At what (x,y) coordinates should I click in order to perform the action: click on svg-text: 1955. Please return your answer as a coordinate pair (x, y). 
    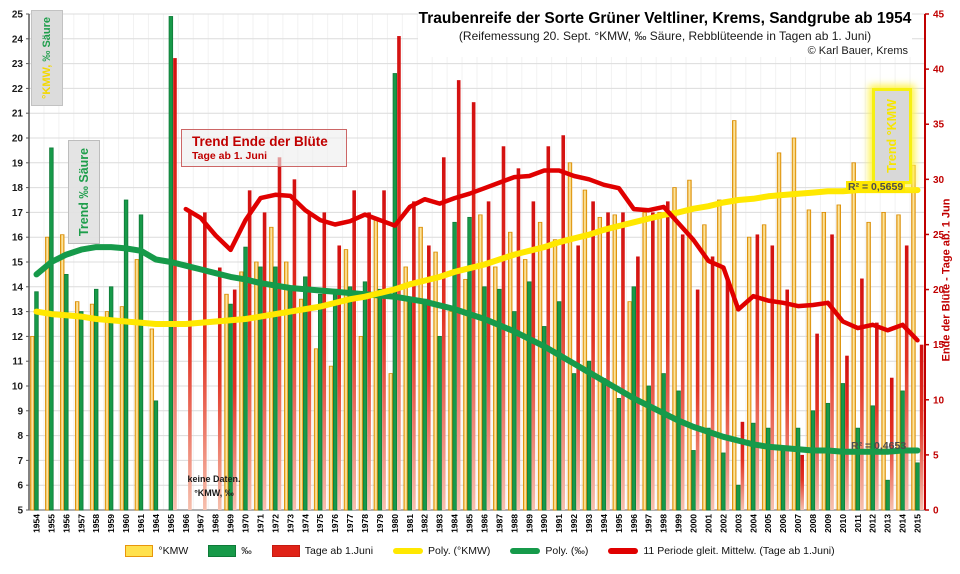
    Looking at the image, I should click on (51, 523).